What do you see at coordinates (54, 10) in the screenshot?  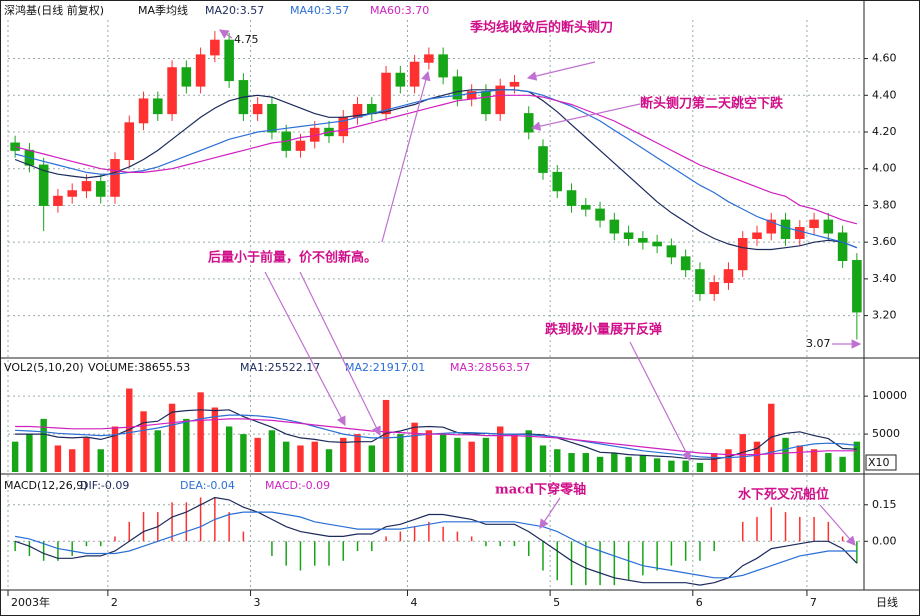 I see `panel-title: 深鸿基(日线 前复权)` at bounding box center [54, 10].